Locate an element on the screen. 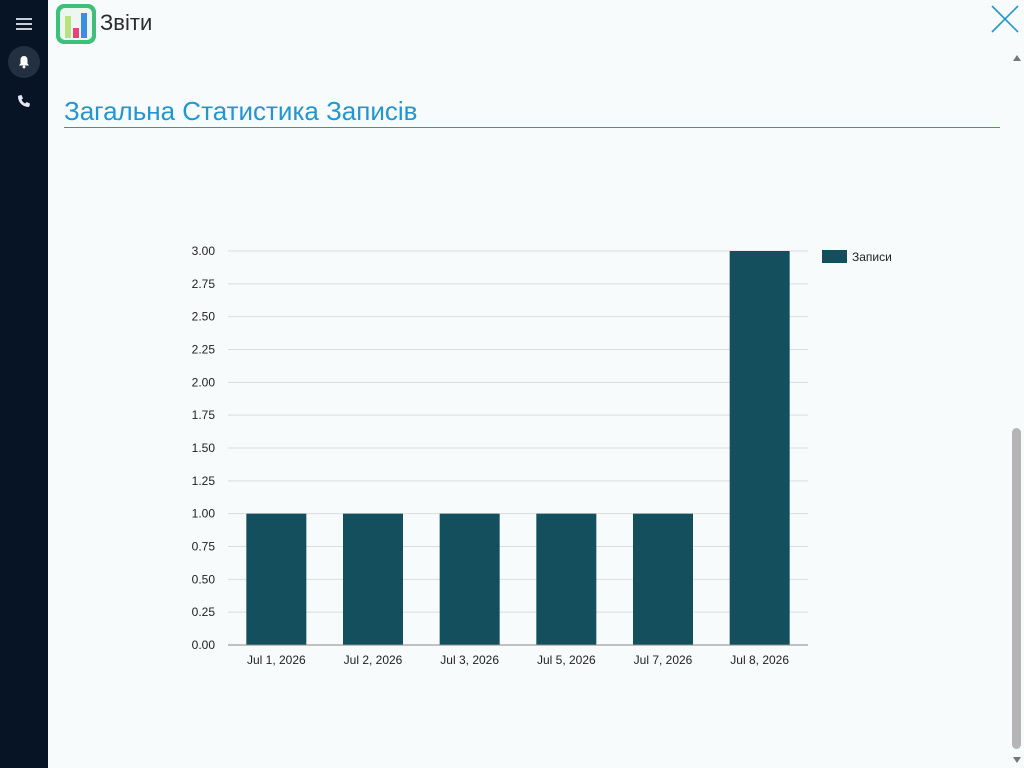  scroll-down-arrow-icon is located at coordinates (1017, 760).